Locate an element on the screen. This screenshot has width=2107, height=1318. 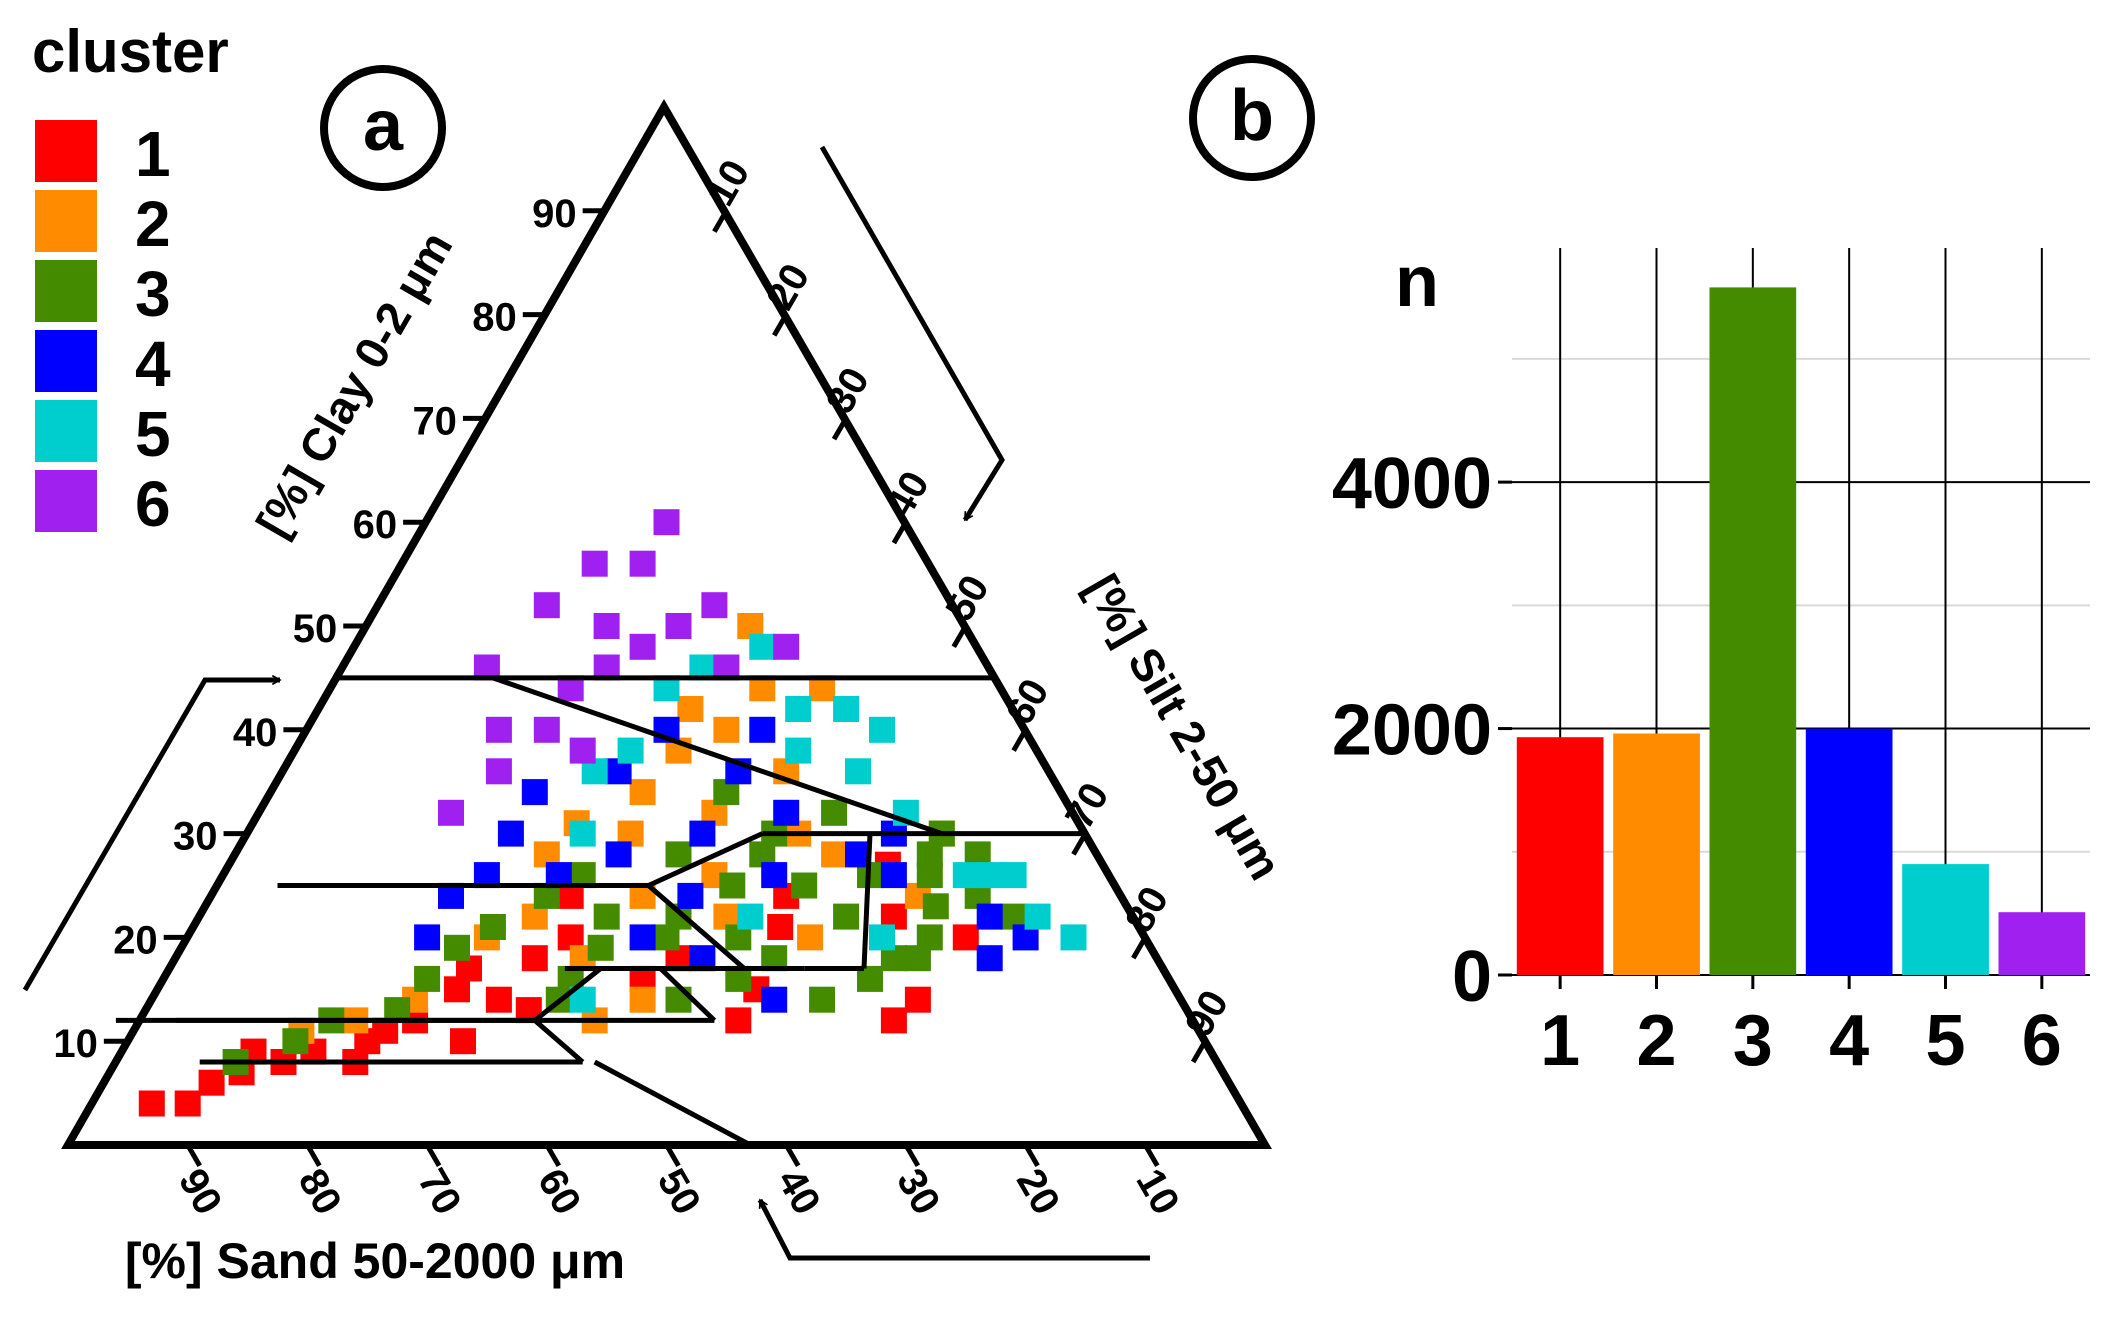
legend-title: cluster is located at coordinates (130, 51).